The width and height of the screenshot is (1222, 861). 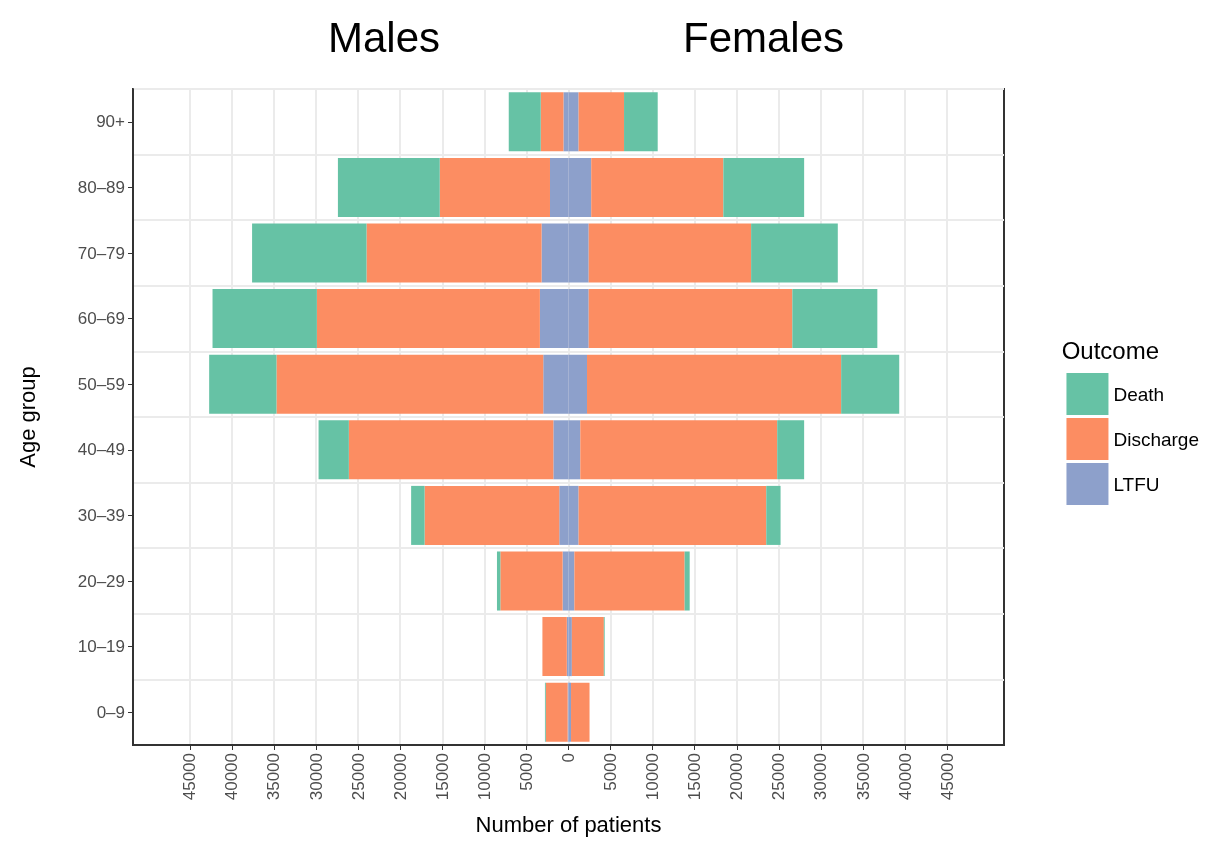 What do you see at coordinates (568, 758) in the screenshot?
I see `x-tick-label: 0` at bounding box center [568, 758].